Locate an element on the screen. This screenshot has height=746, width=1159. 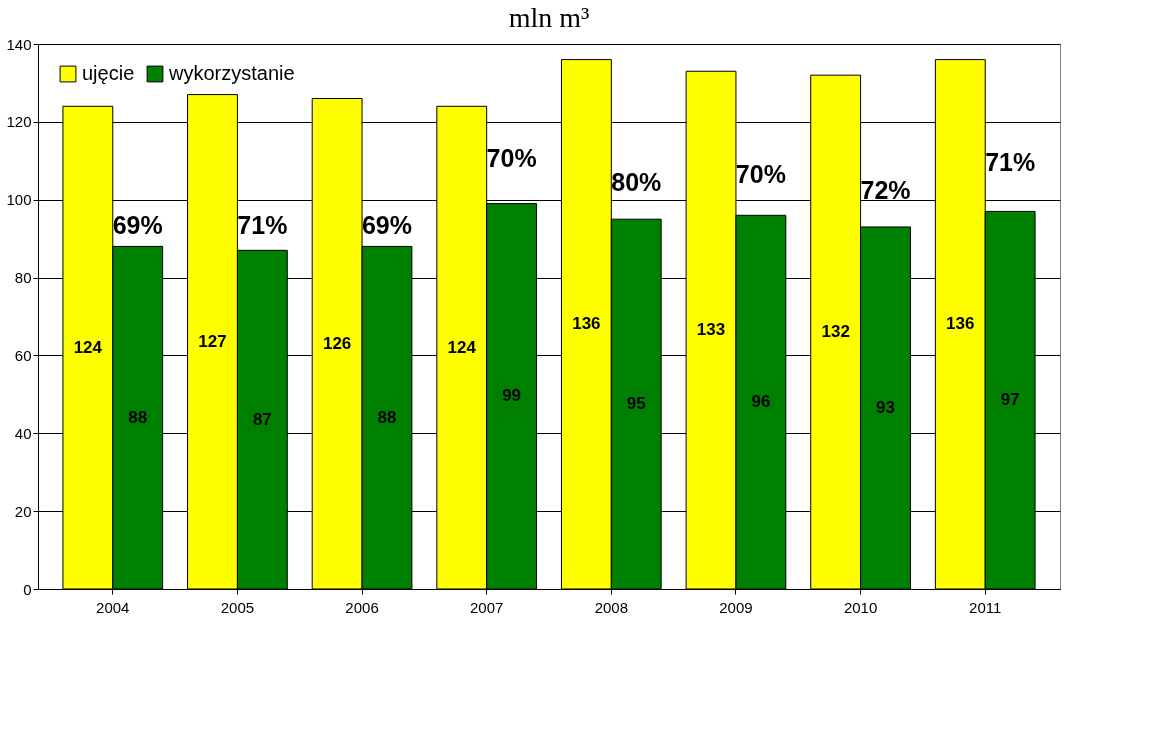
data-label: 127 is located at coordinates (212, 341).